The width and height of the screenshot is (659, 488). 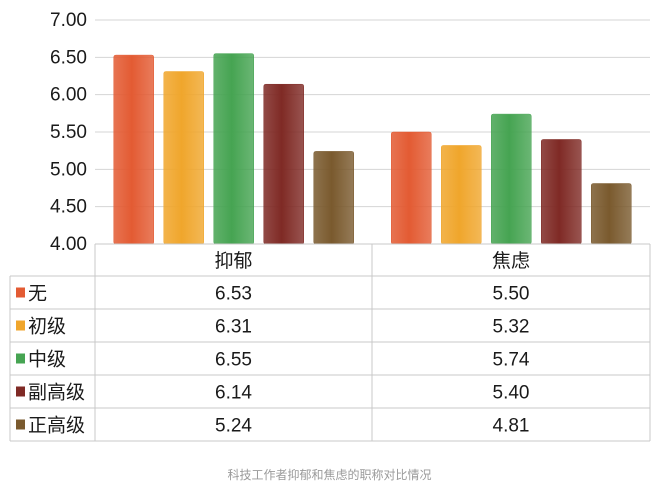 What do you see at coordinates (68, 57) in the screenshot?
I see `y-tick-label: 6.50` at bounding box center [68, 57].